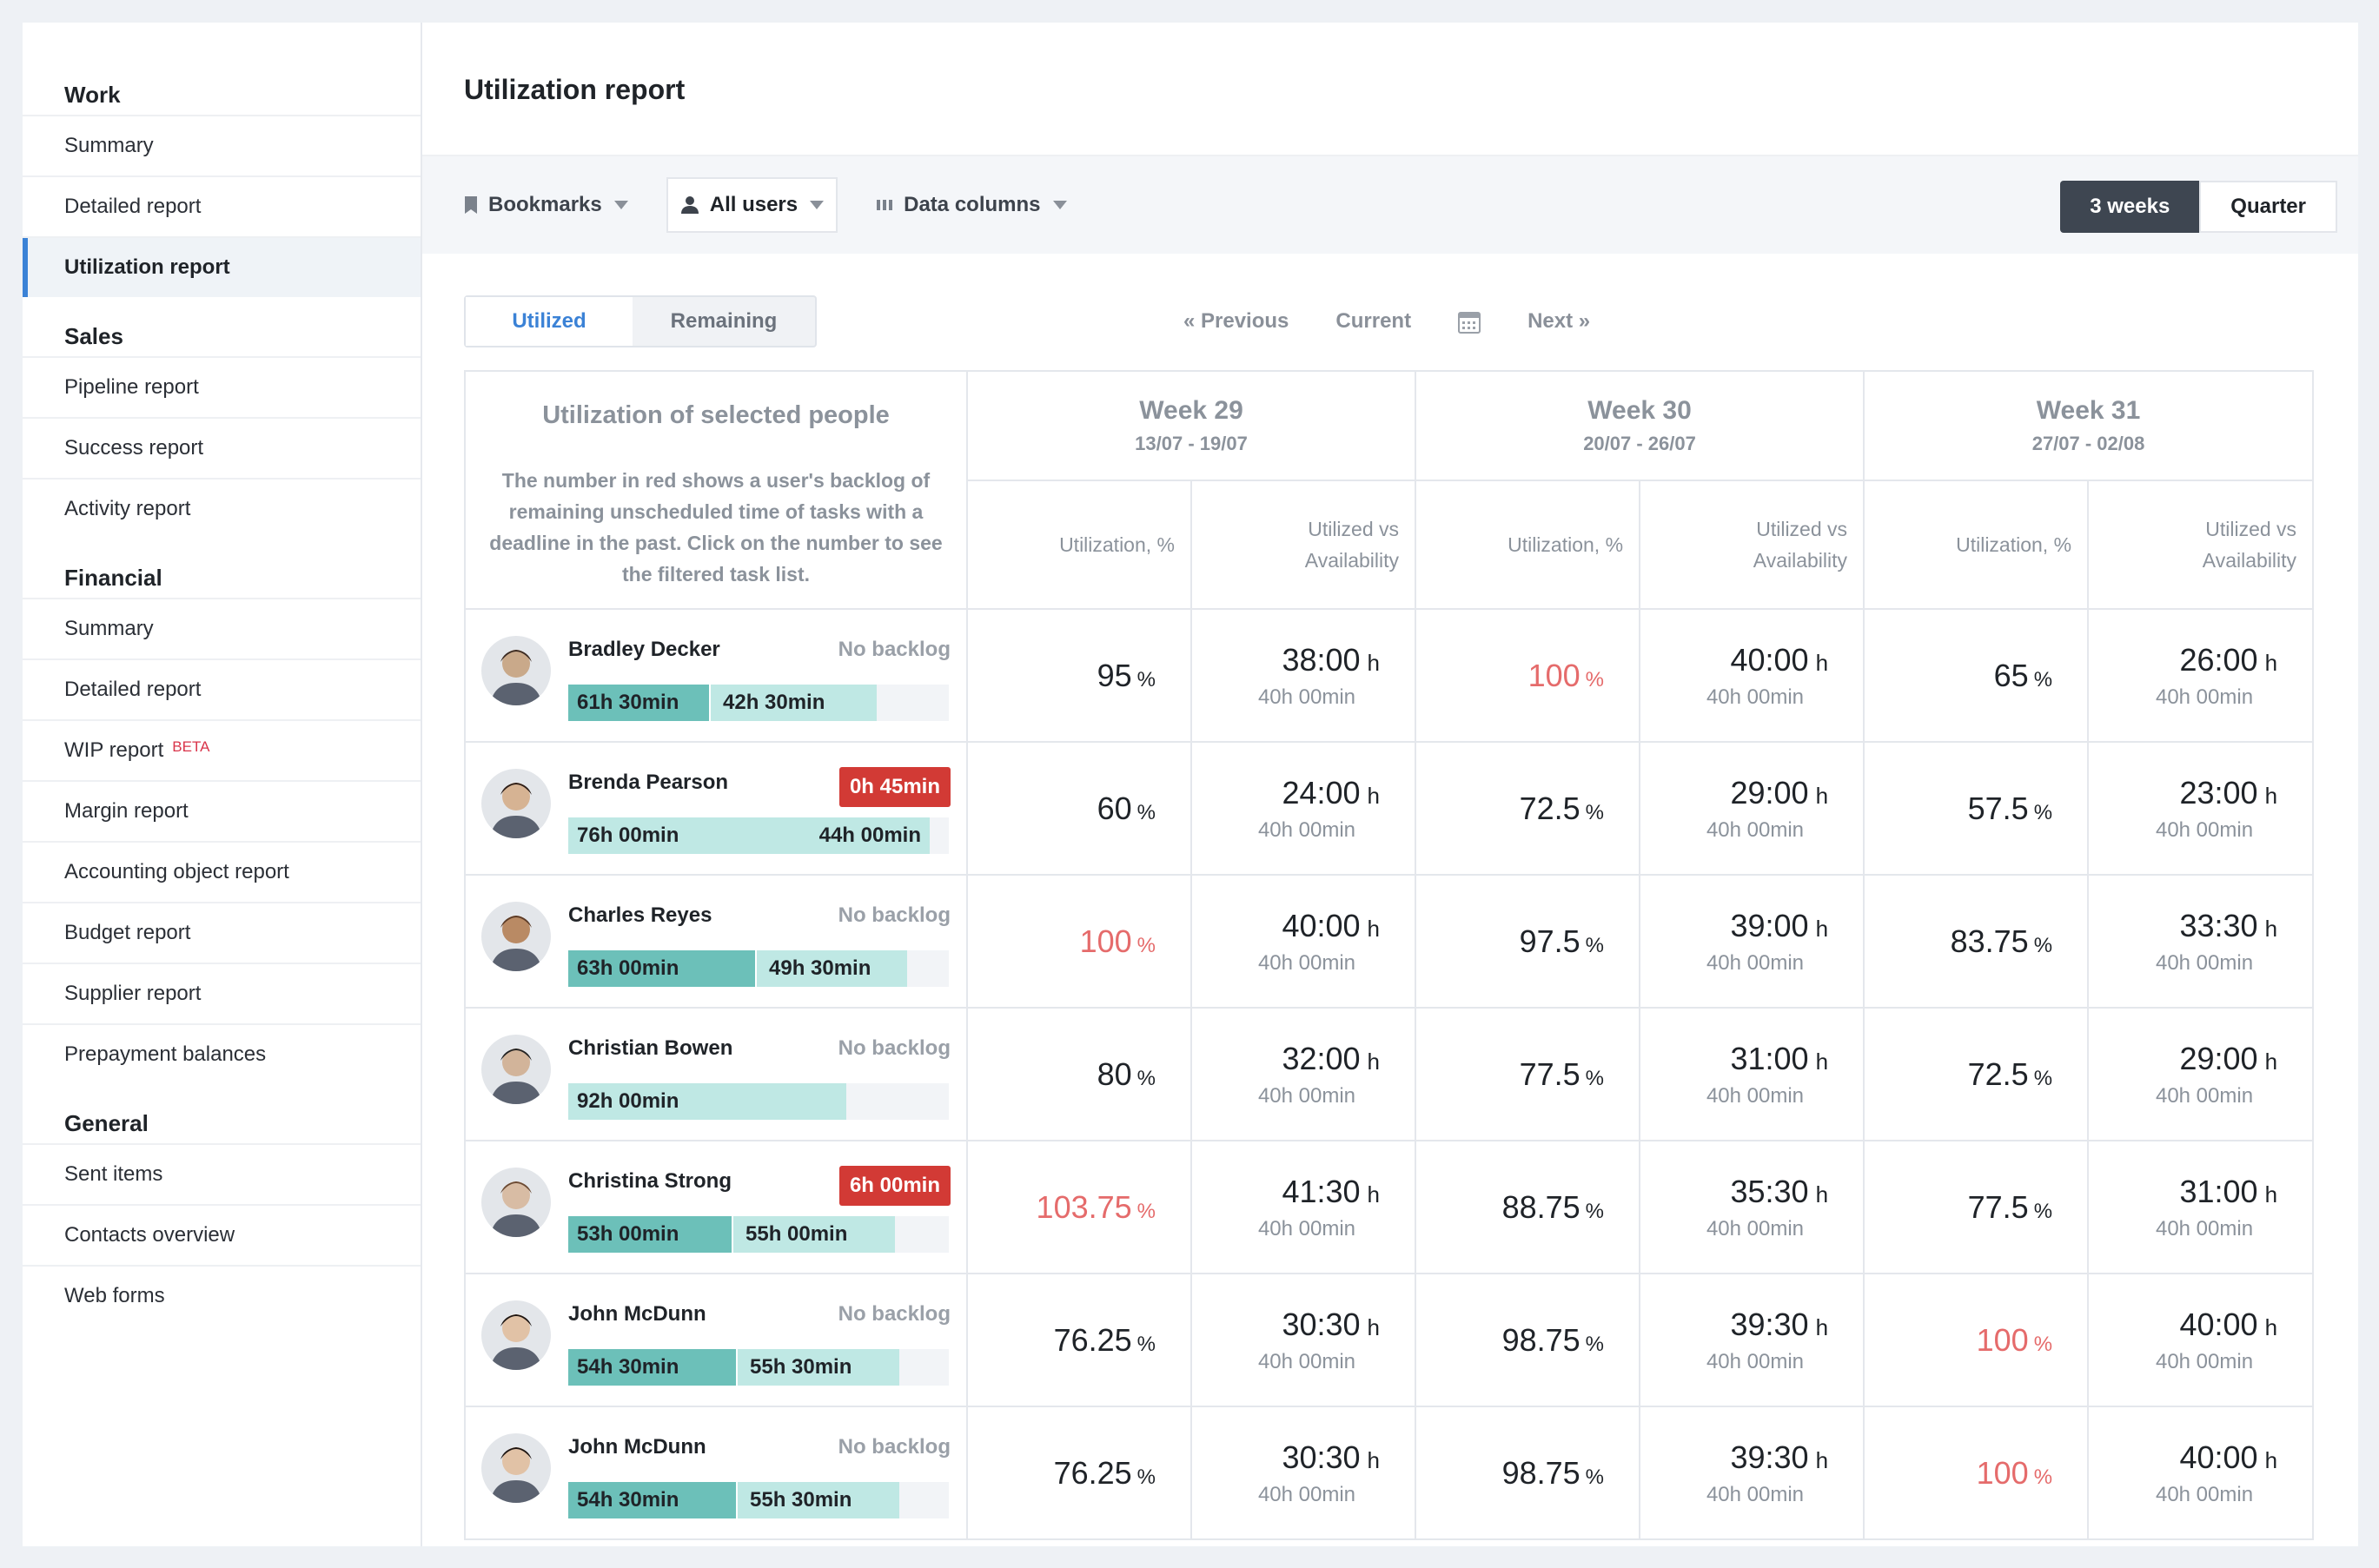 Image resolution: width=2379 pixels, height=1568 pixels. I want to click on sidebar-item-label: WIP report, so click(114, 750).